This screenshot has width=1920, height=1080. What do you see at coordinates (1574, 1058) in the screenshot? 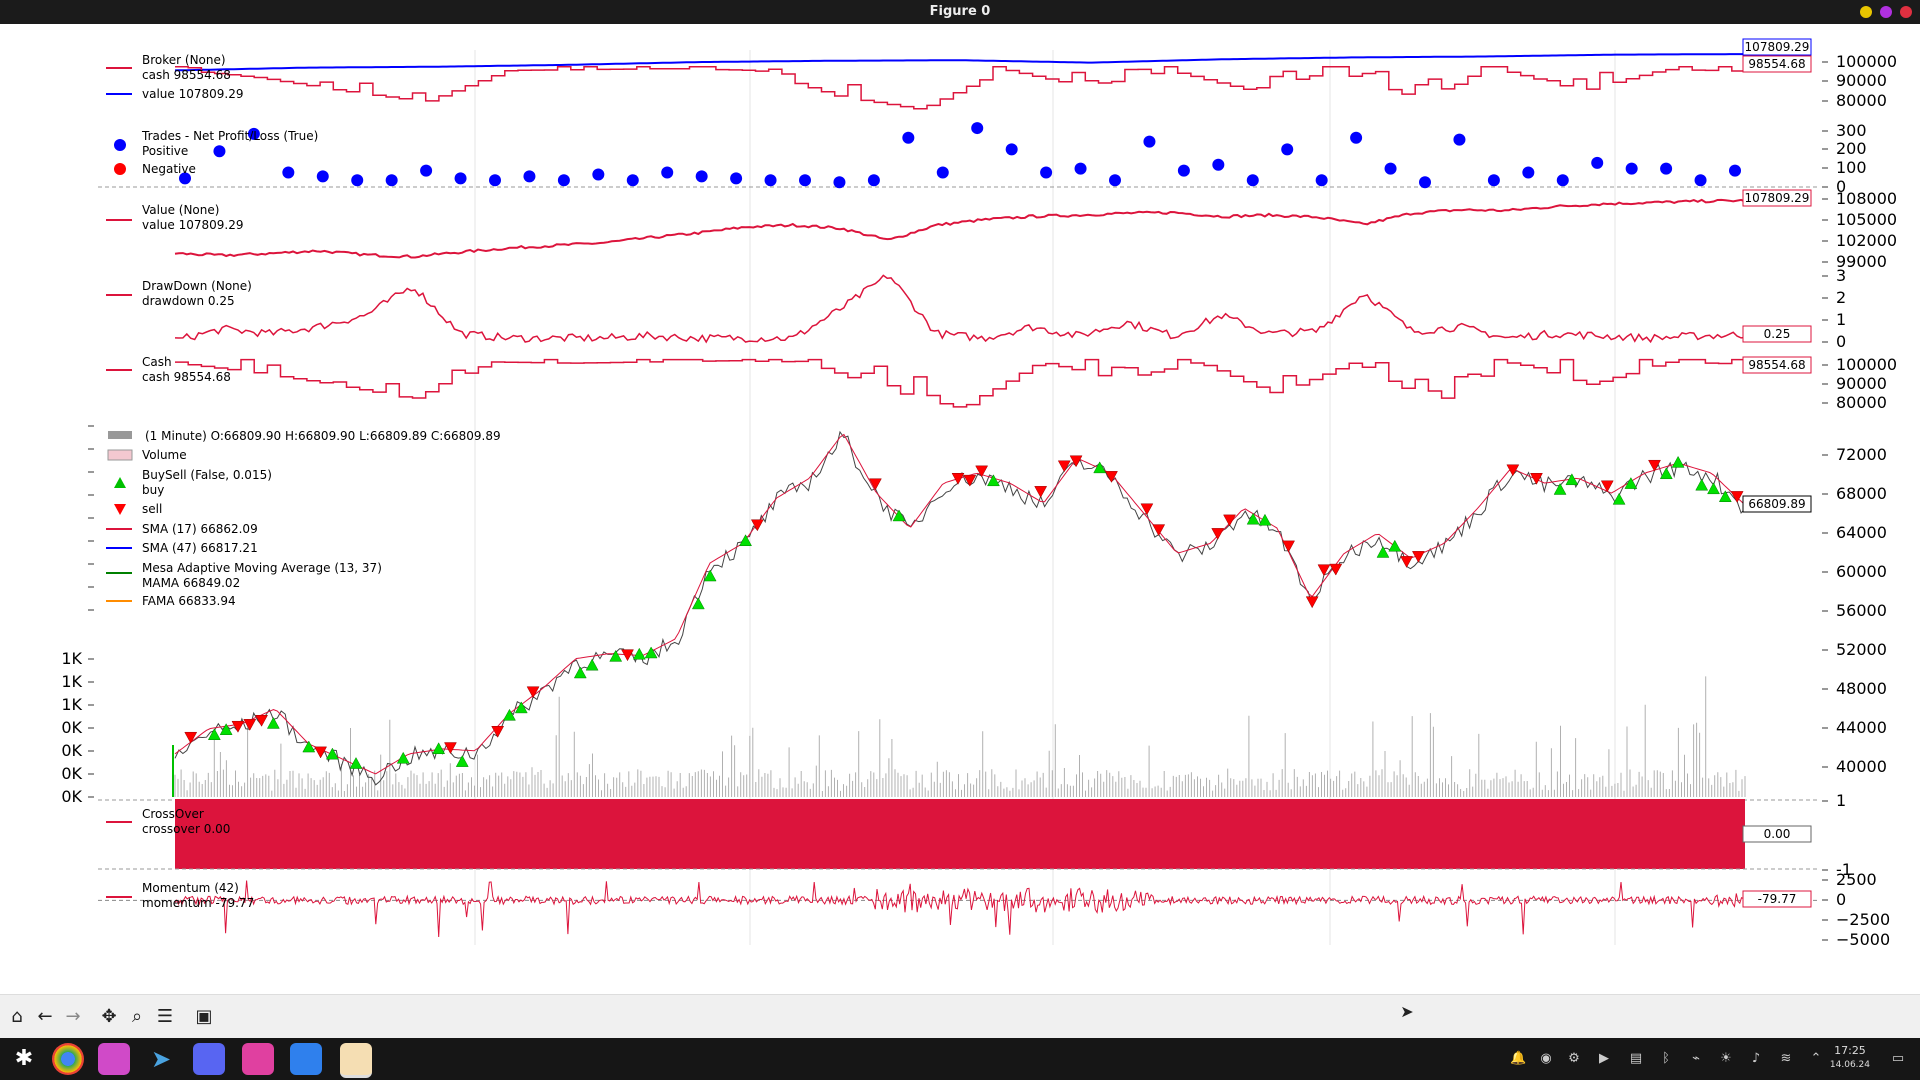
I see `steam-icon: ⚙` at bounding box center [1574, 1058].